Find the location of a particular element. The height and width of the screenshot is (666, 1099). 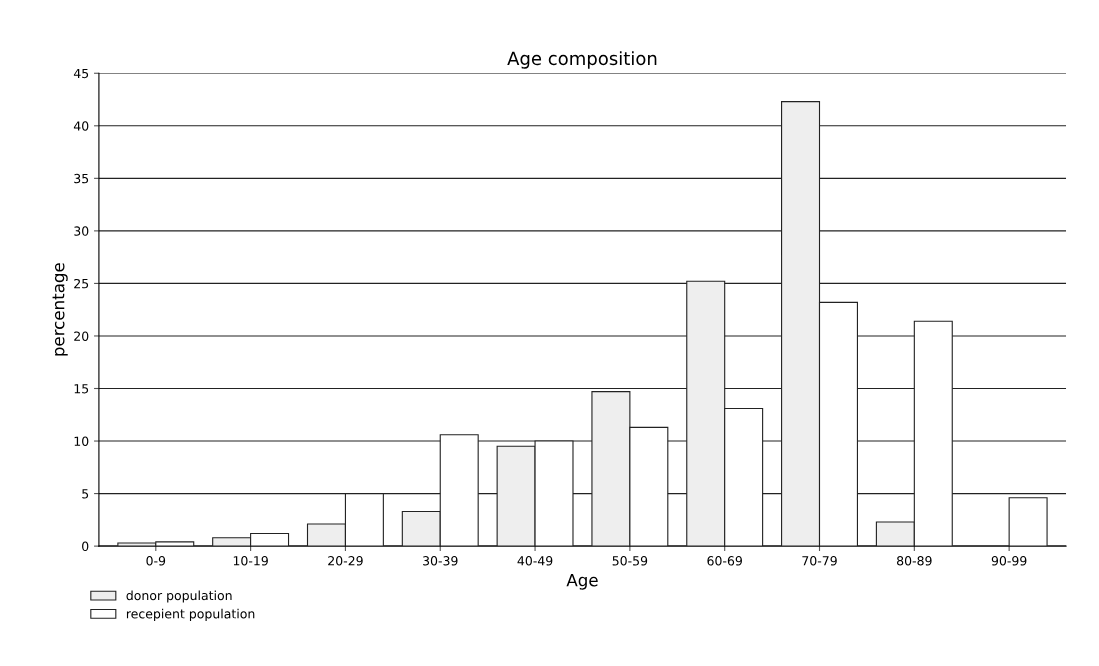

y-tick-label: 10 is located at coordinates (81, 441).